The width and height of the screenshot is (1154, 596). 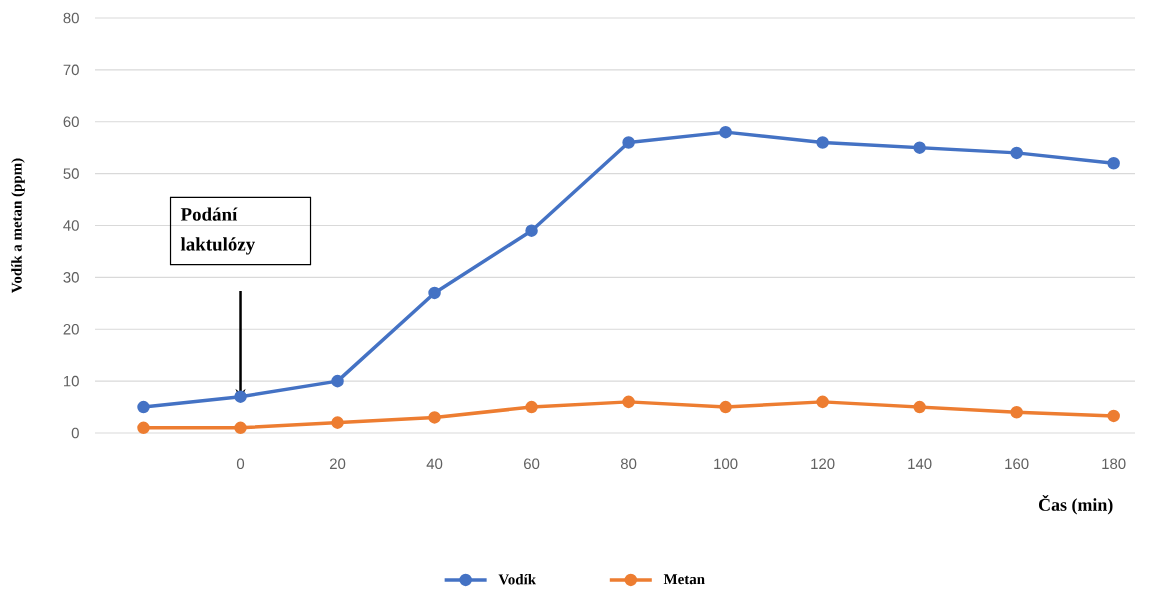 I want to click on y-tick-label: 50, so click(x=71, y=173).